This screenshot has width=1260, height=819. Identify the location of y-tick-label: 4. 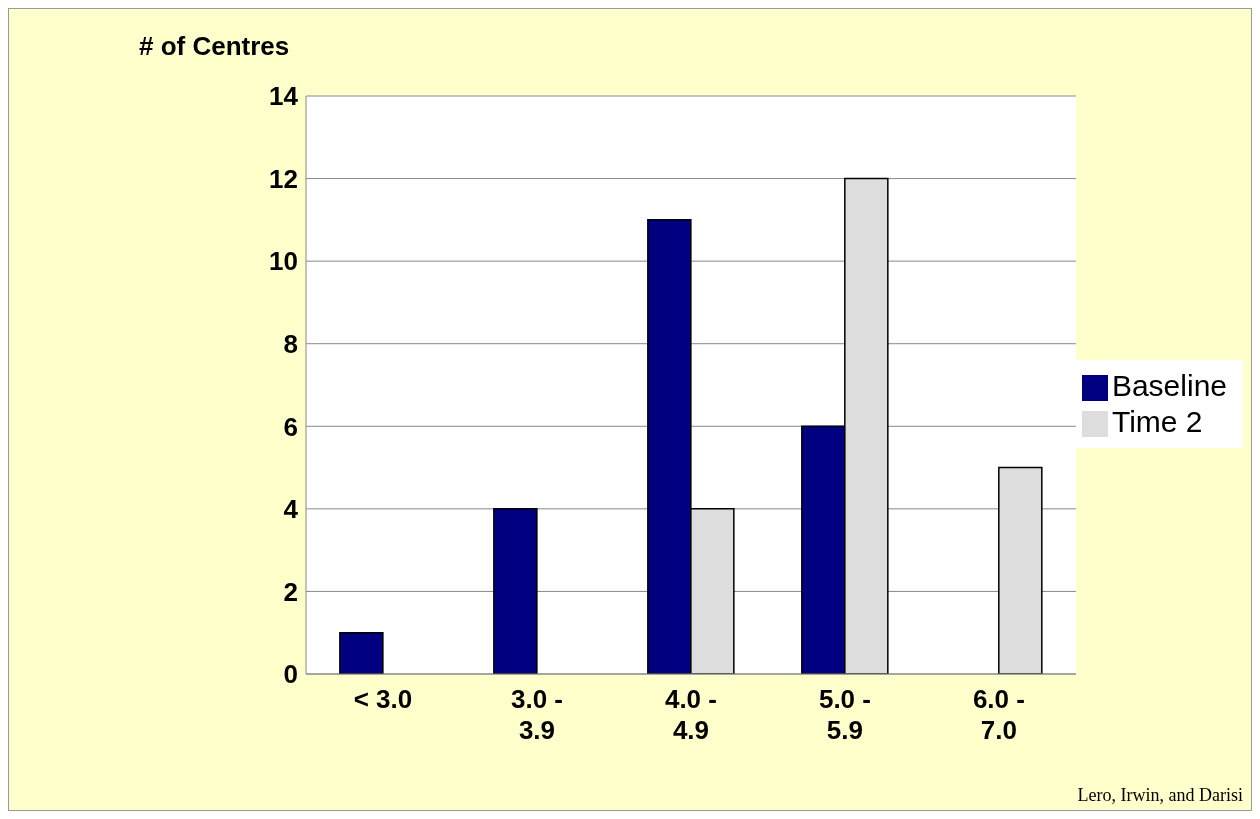
(291, 509).